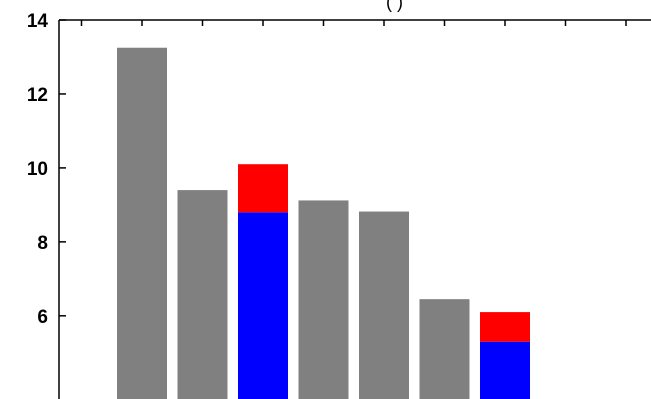 The width and height of the screenshot is (651, 399). What do you see at coordinates (42, 317) in the screenshot?
I see `y-tick-label-6: 6` at bounding box center [42, 317].